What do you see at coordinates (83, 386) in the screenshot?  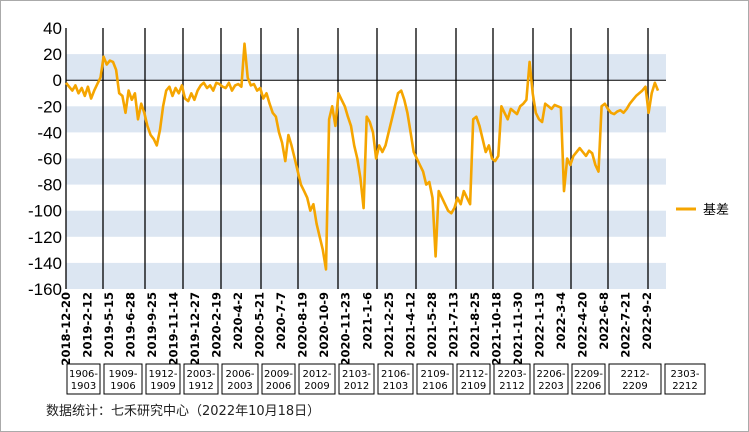 I see `contract-period-line2: 1903` at bounding box center [83, 386].